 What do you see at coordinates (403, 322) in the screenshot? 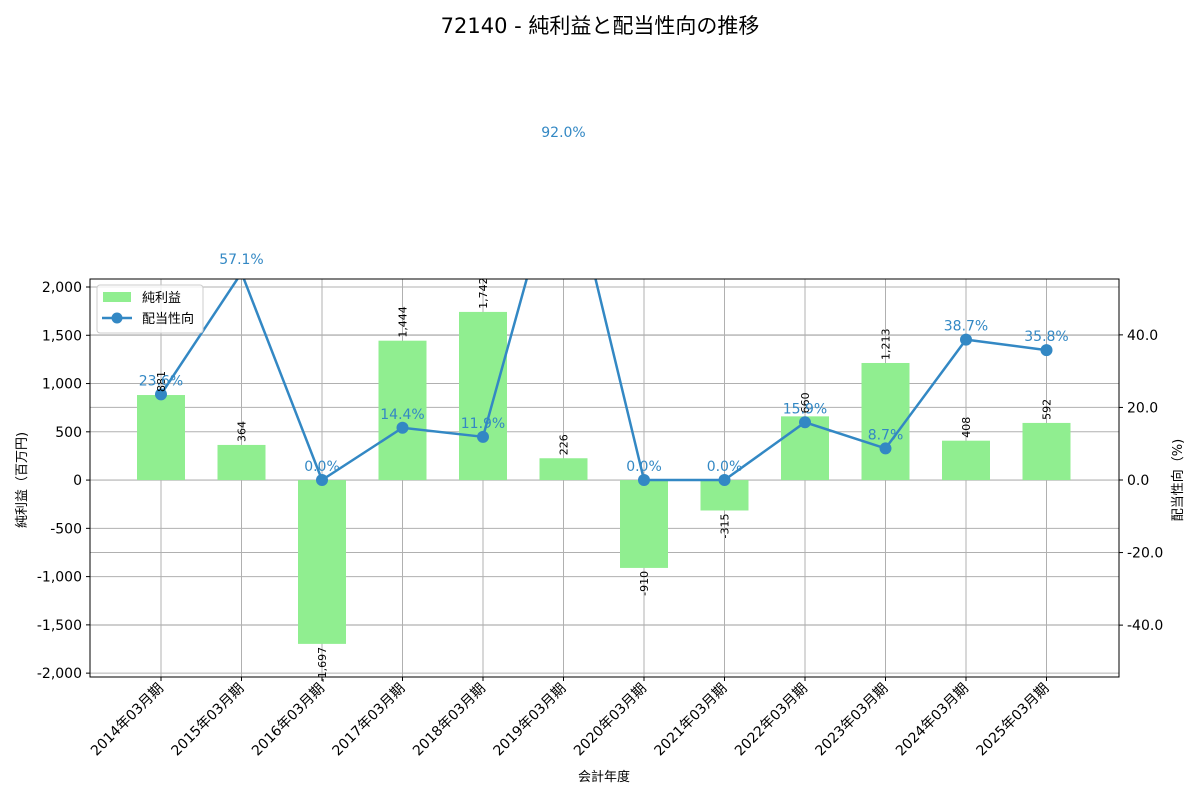
I see `bar-value-label: 1,444` at bounding box center [403, 322].